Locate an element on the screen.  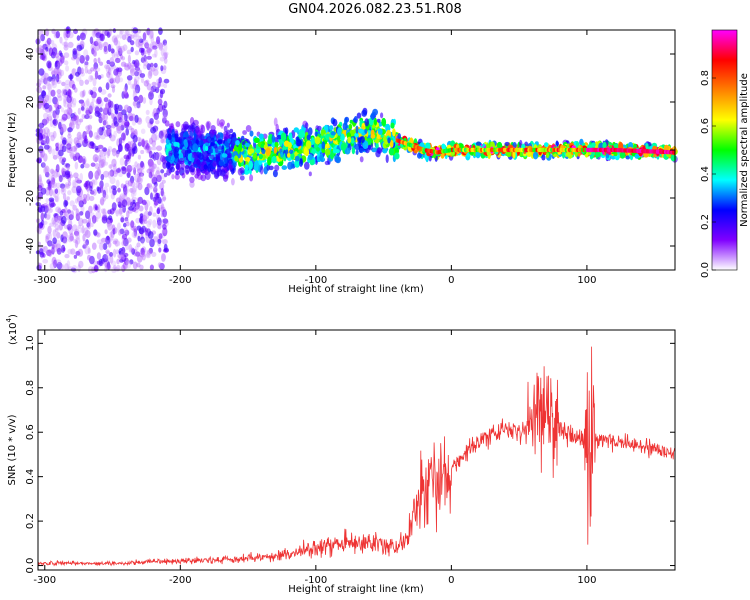
colorbar-tick-label: 0.2 is located at coordinates (705, 222).